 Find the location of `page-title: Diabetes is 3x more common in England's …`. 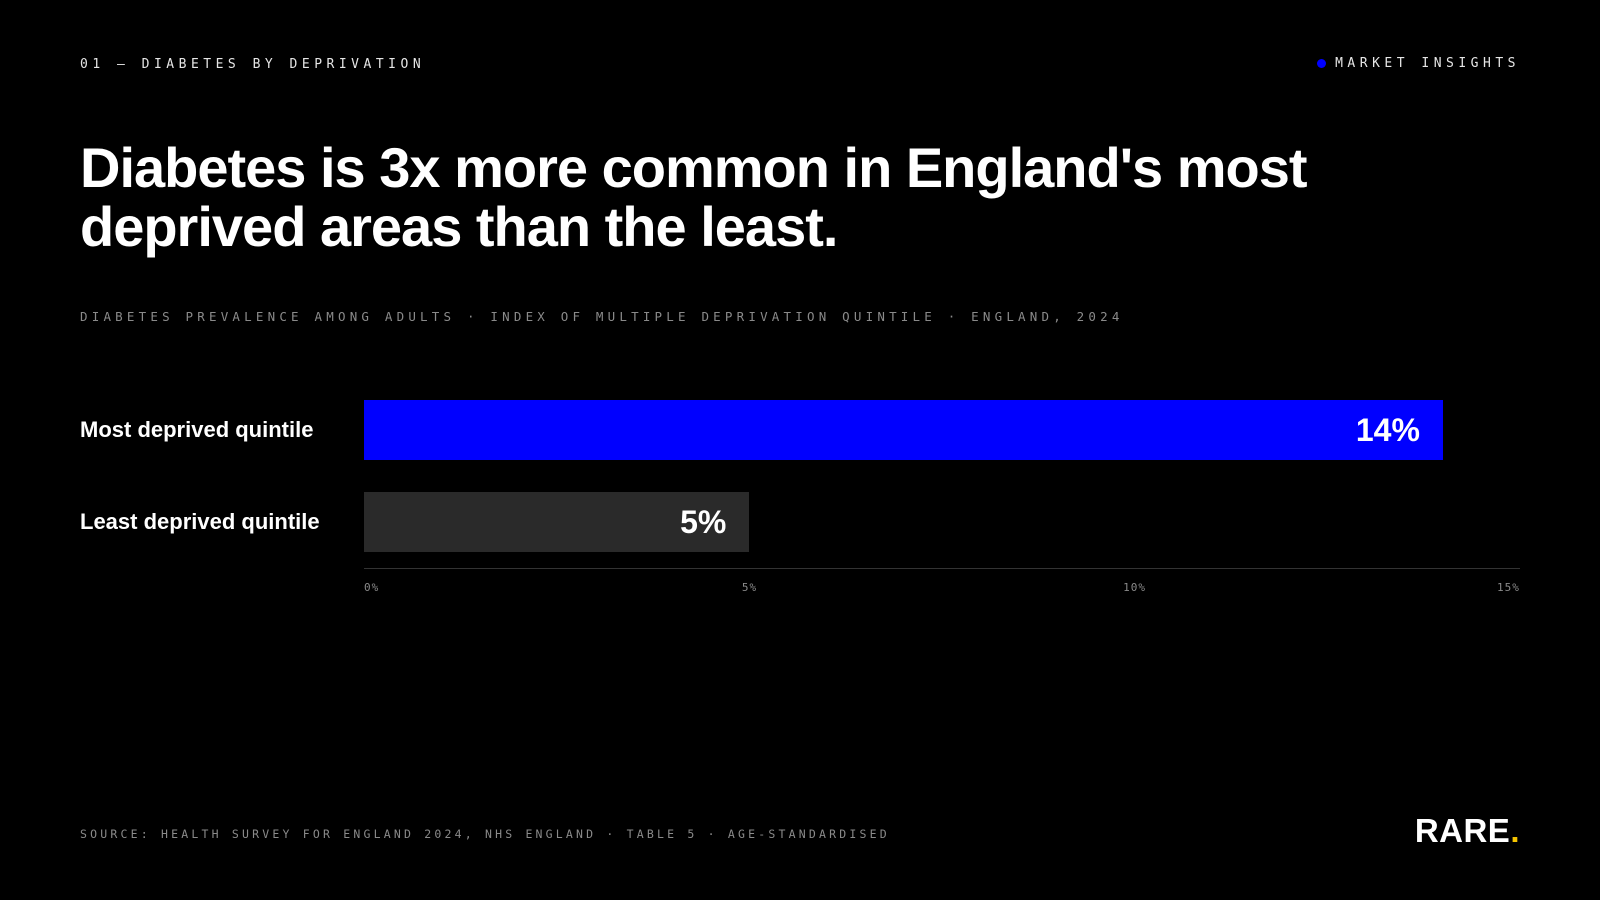

page-title: Diabetes is 3x more common in England's … is located at coordinates (694, 197).